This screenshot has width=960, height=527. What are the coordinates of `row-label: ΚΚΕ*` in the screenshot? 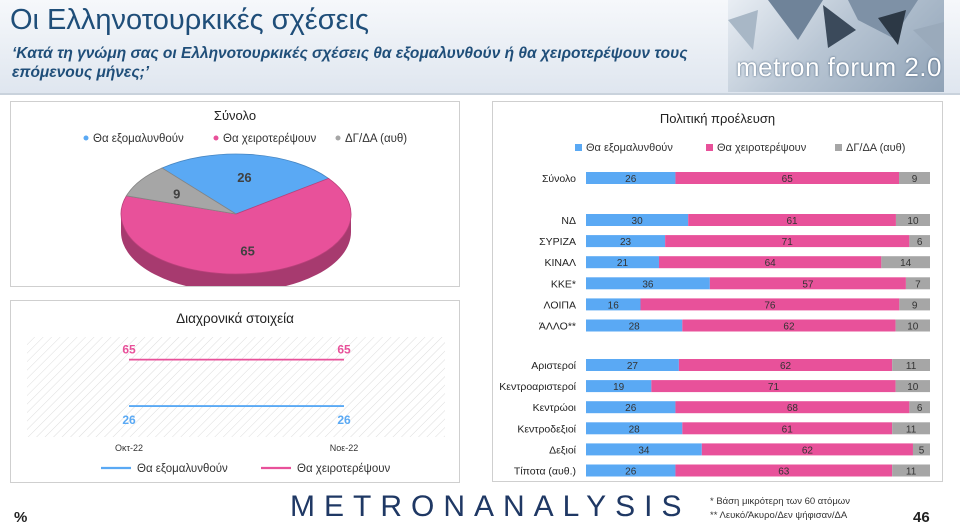 It's located at (563, 284).